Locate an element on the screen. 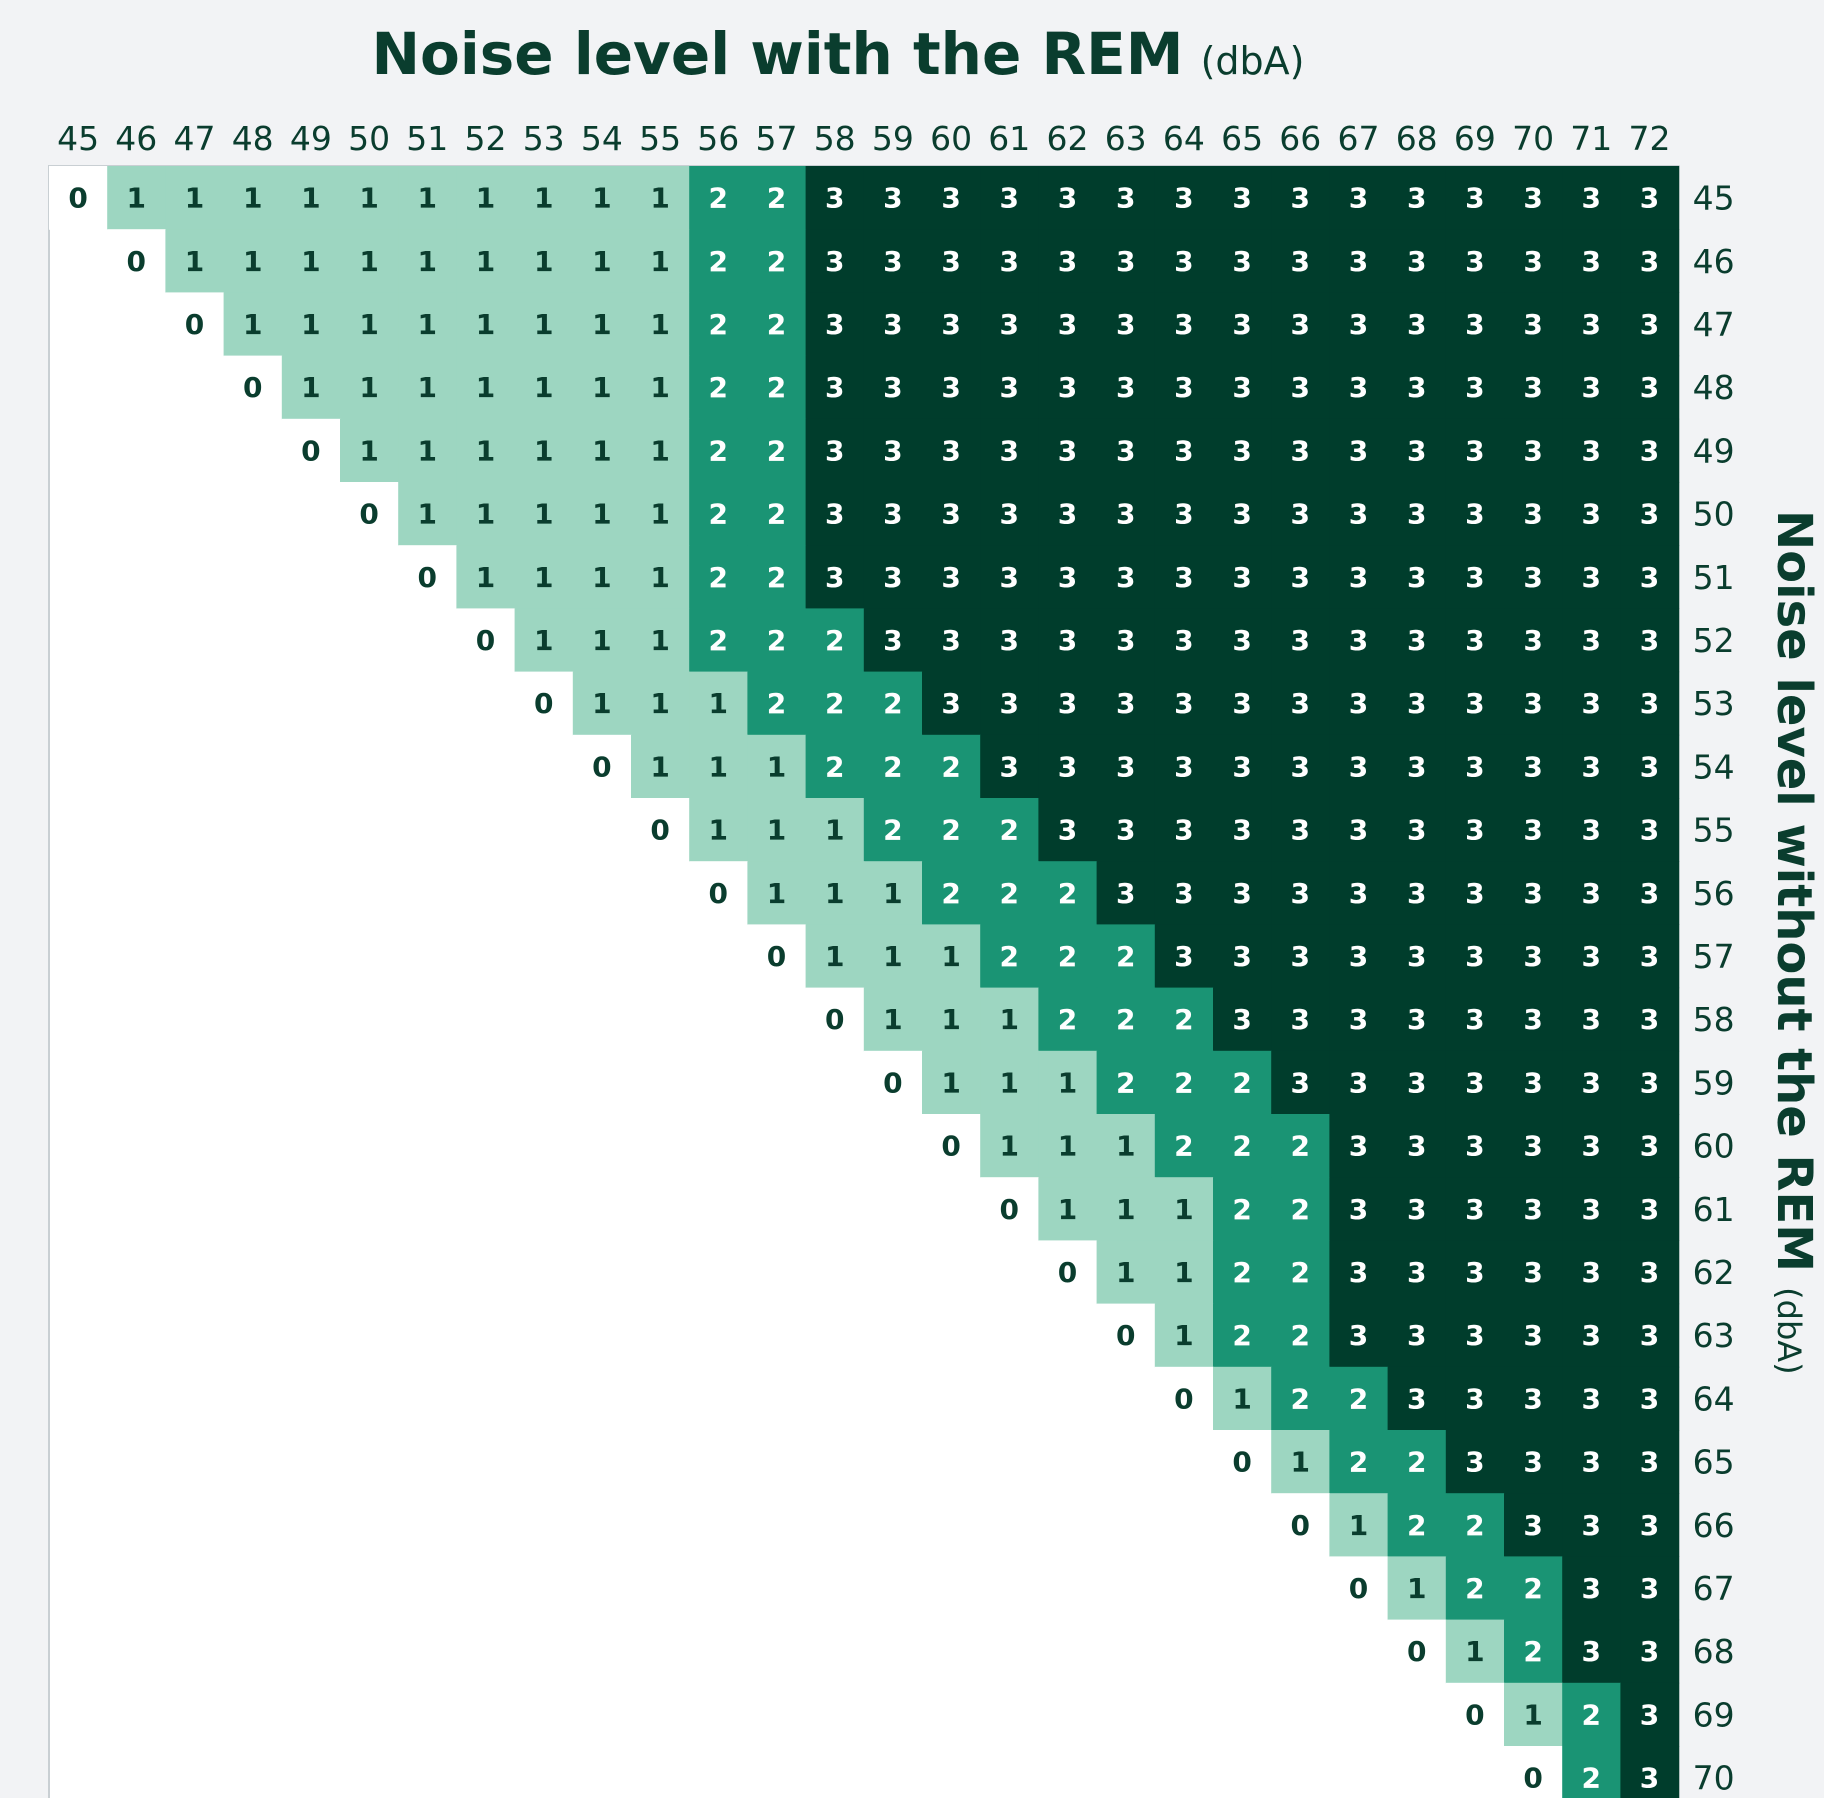  cell-value-label: 0 is located at coordinates (892, 1082).